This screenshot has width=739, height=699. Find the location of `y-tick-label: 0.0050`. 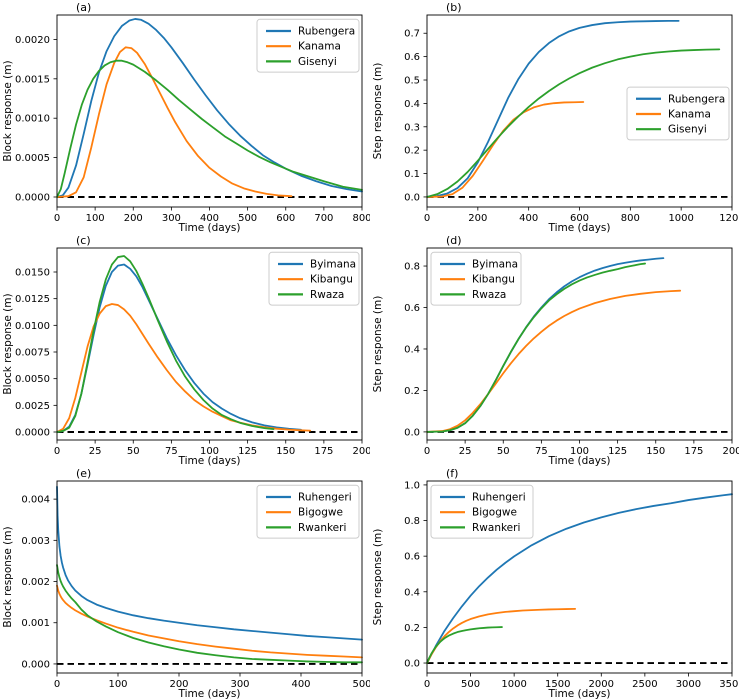

y-tick-label: 0.0050 is located at coordinates (32, 379).